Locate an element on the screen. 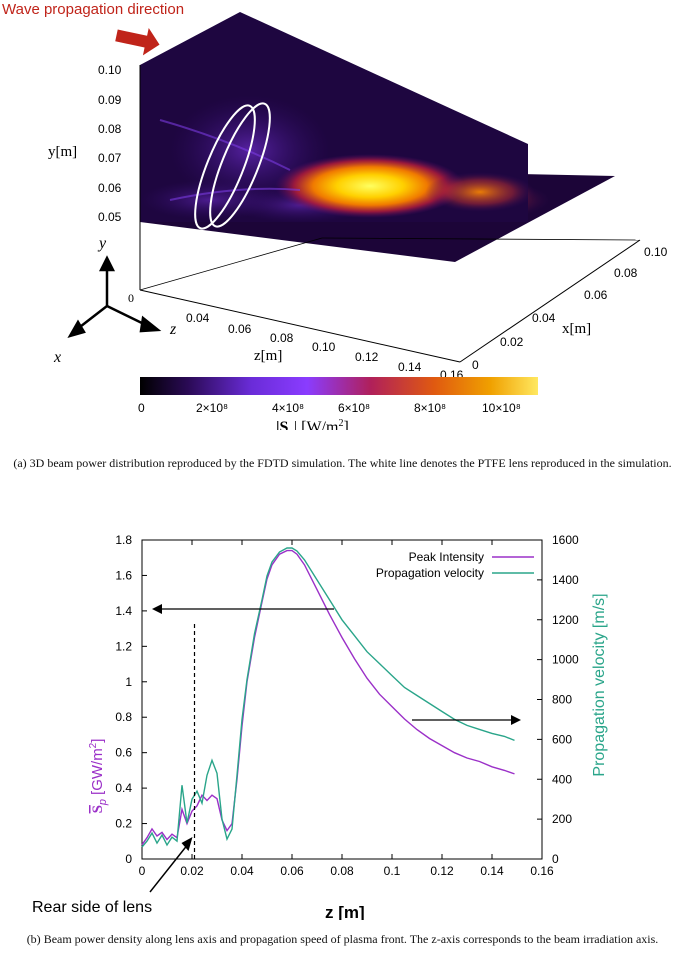 This screenshot has width=685, height=966. y-left-title-unit: [GW/m is located at coordinates (97, 771).